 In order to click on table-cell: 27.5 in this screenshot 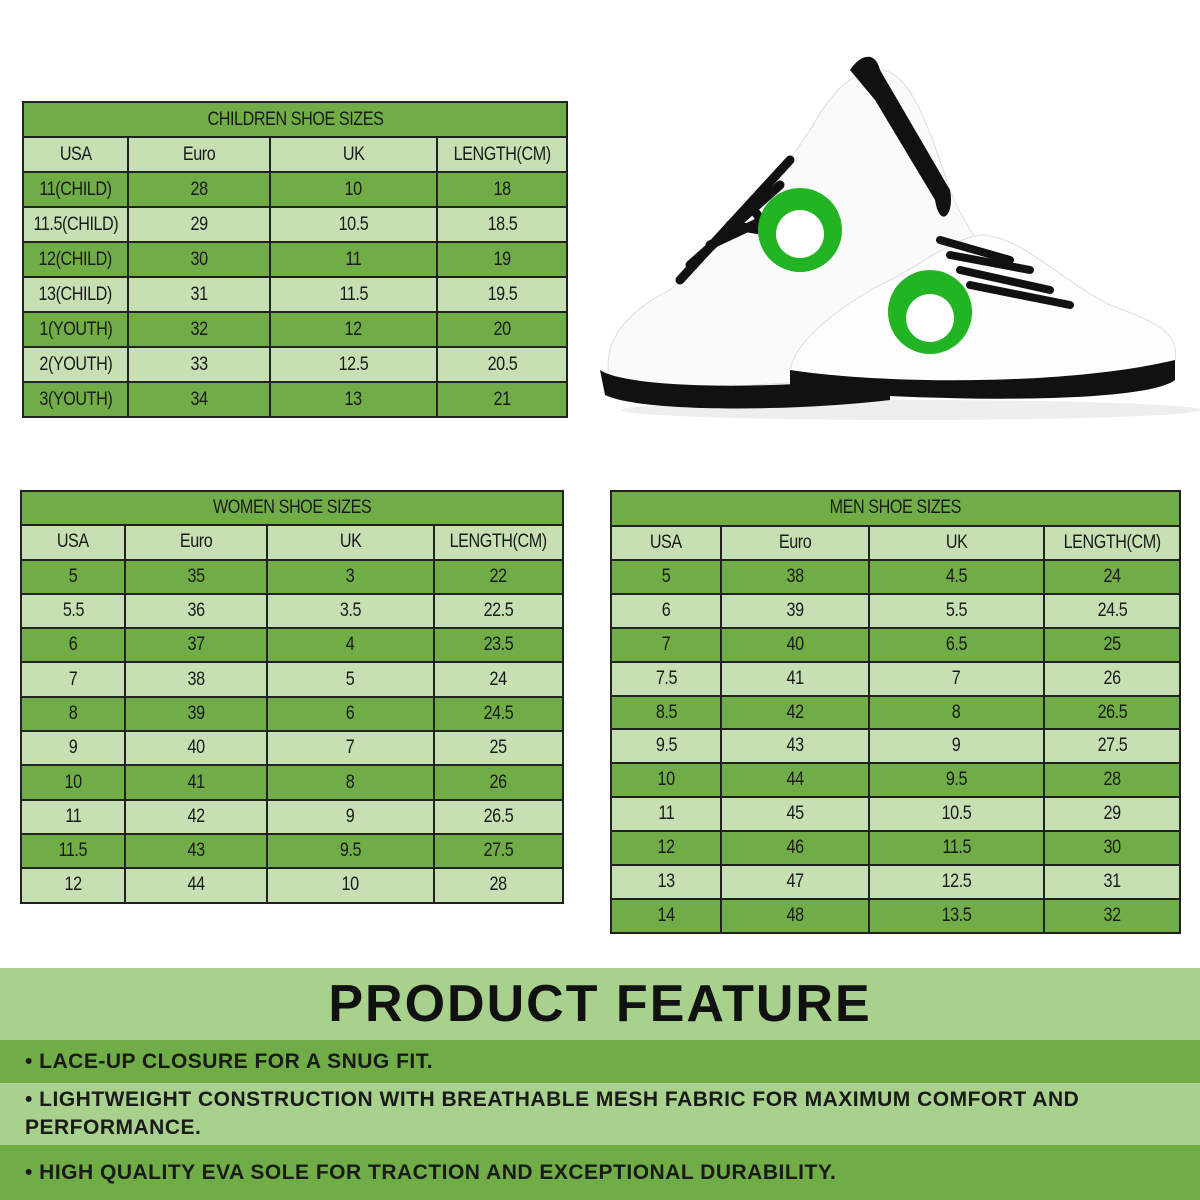, I will do `click(1112, 746)`.